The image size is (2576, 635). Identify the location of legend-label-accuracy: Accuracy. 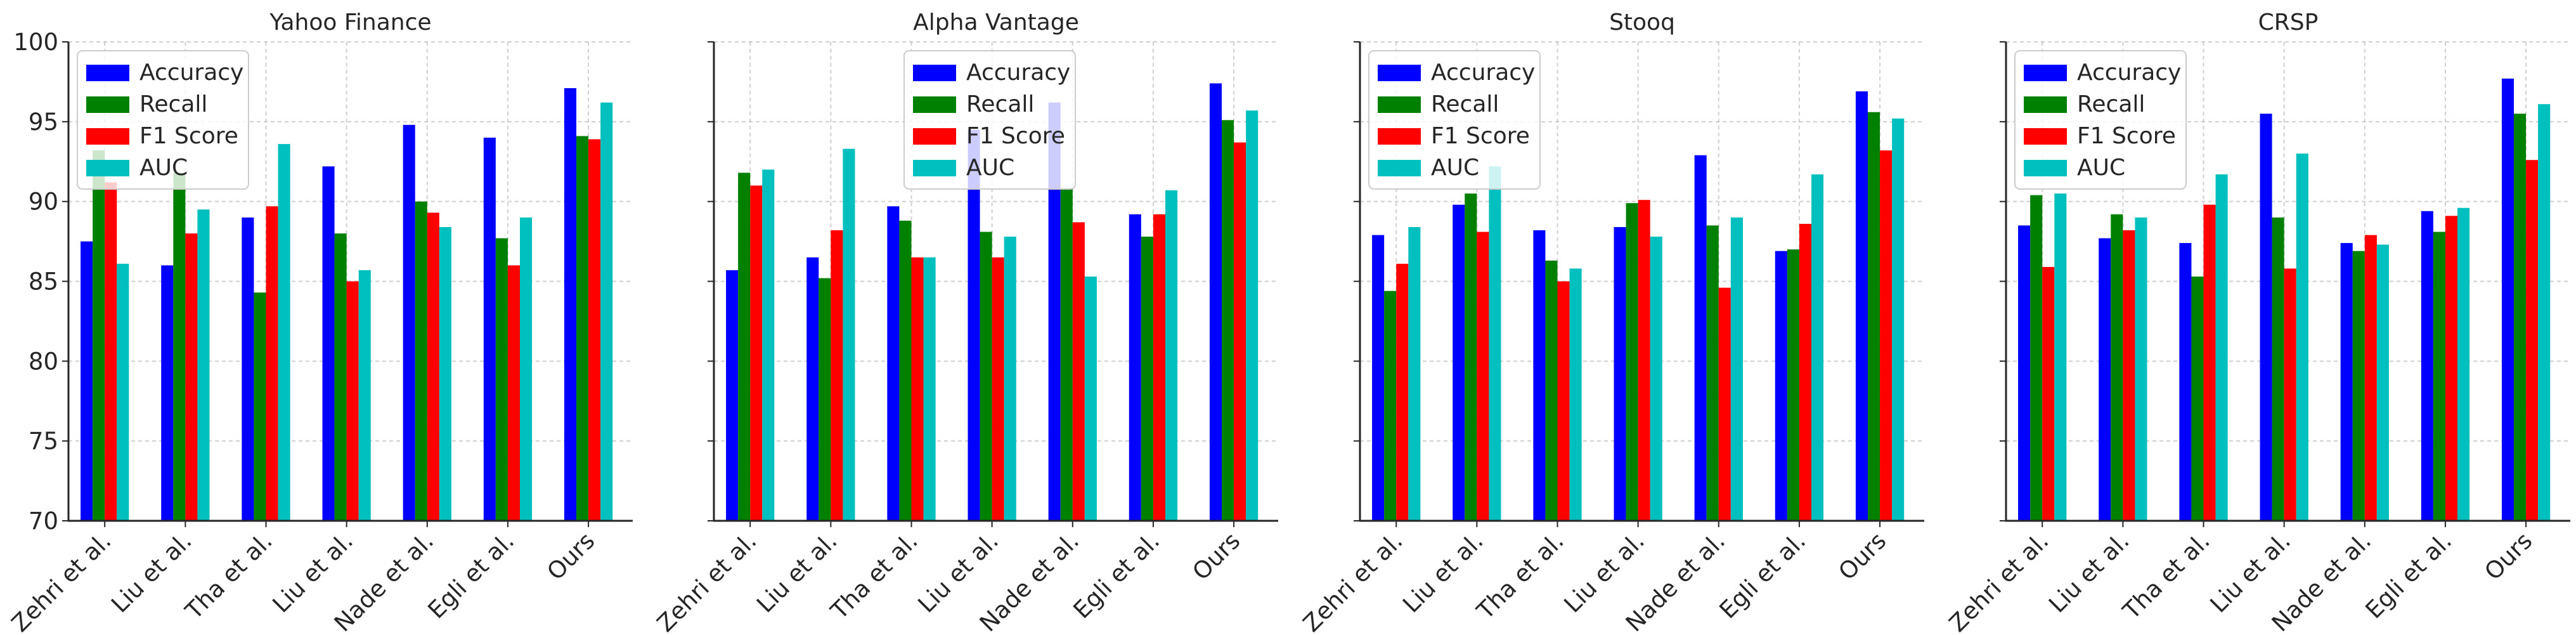
(191, 73).